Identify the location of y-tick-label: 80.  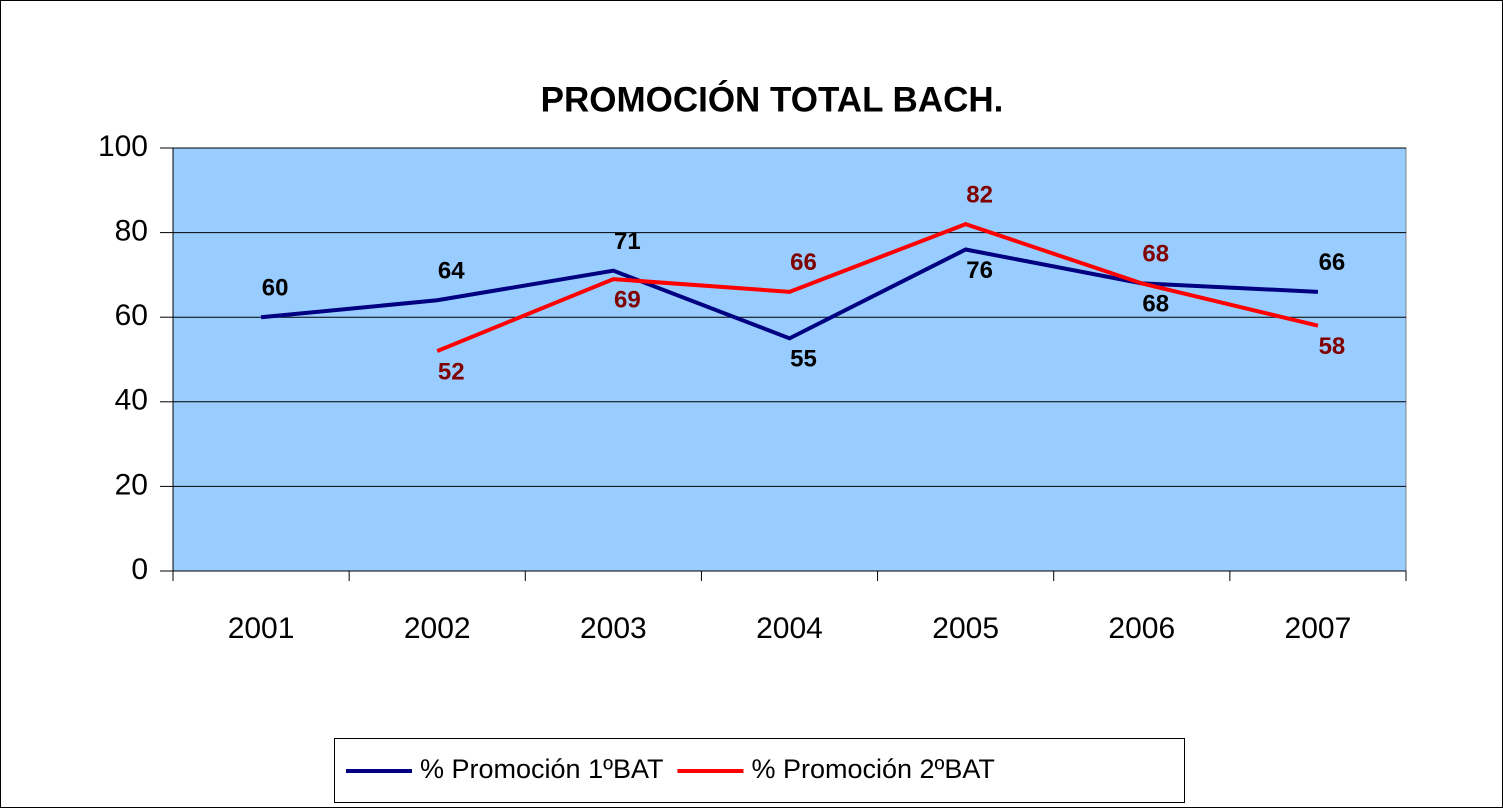
(131, 231).